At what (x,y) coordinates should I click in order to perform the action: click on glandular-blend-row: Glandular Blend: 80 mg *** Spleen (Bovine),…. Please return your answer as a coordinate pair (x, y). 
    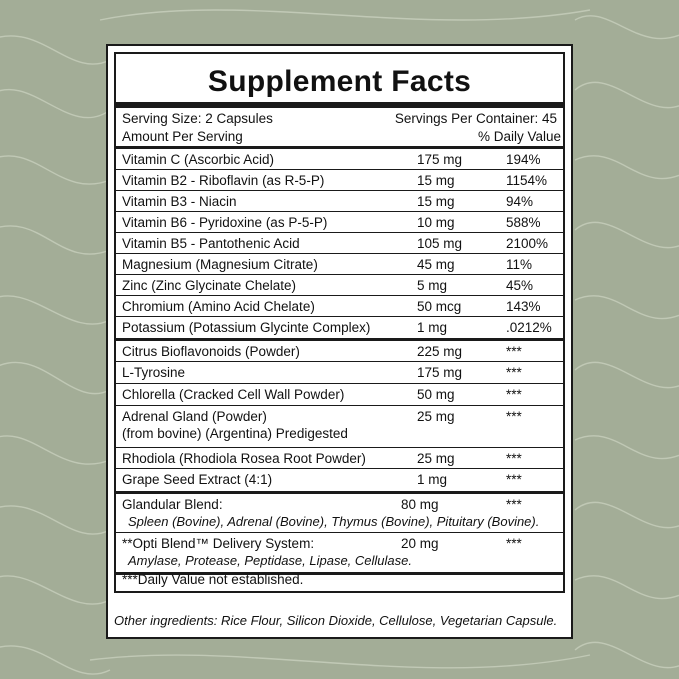
    Looking at the image, I should click on (339, 511).